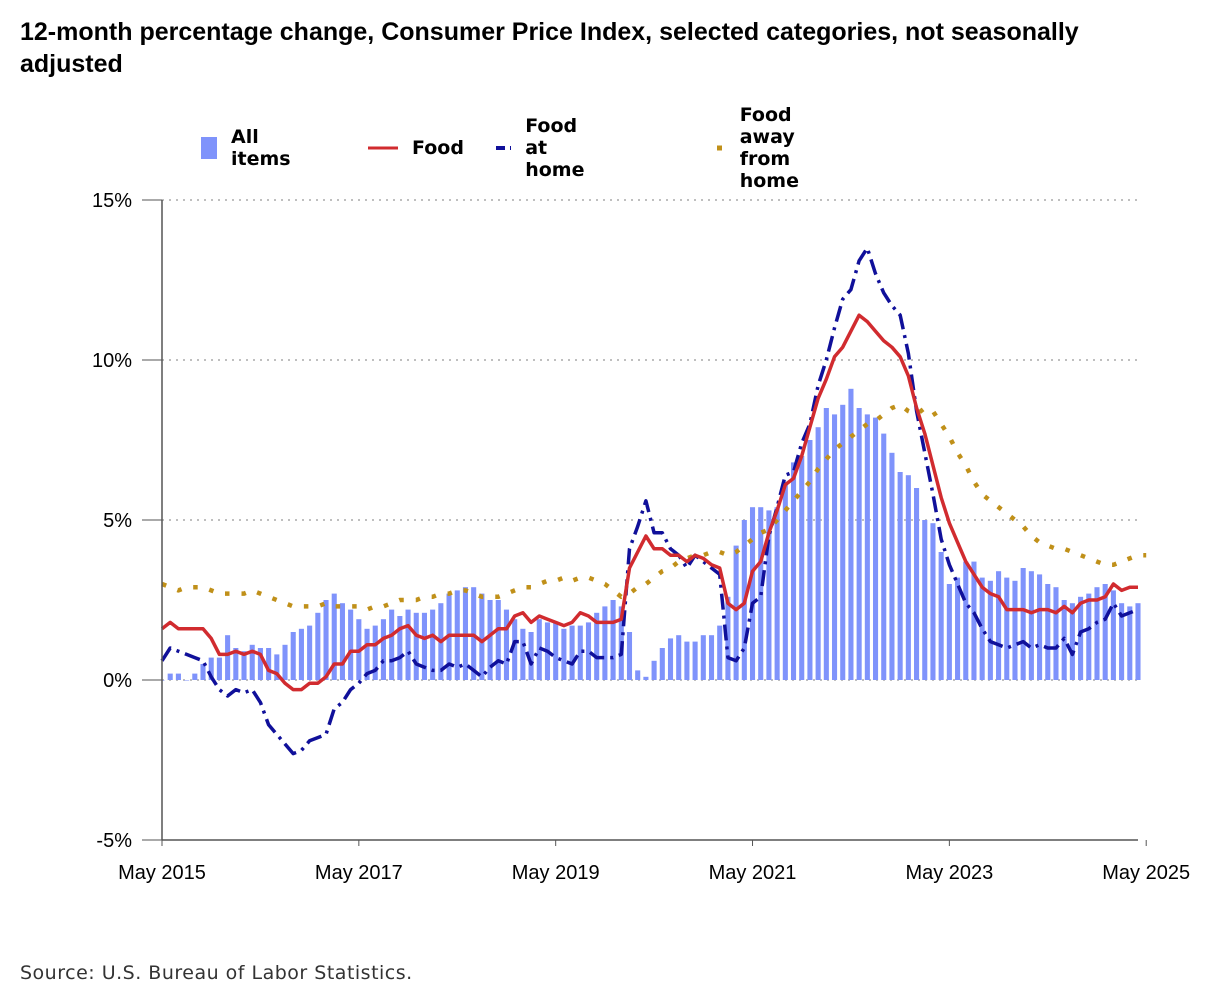 This screenshot has height=1000, width=1220. I want to click on legend-swatch-food-at-home, so click(504, 148).